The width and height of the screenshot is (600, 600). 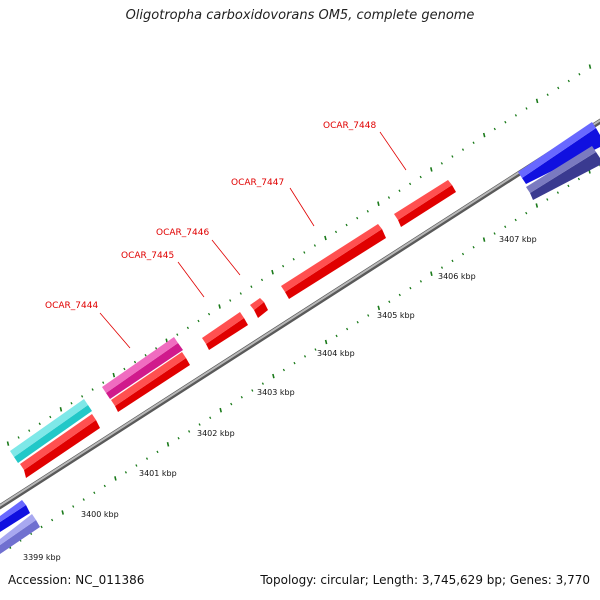 What do you see at coordinates (396, 315) in the screenshot?
I see `scale-label: 3405 kbp` at bounding box center [396, 315].